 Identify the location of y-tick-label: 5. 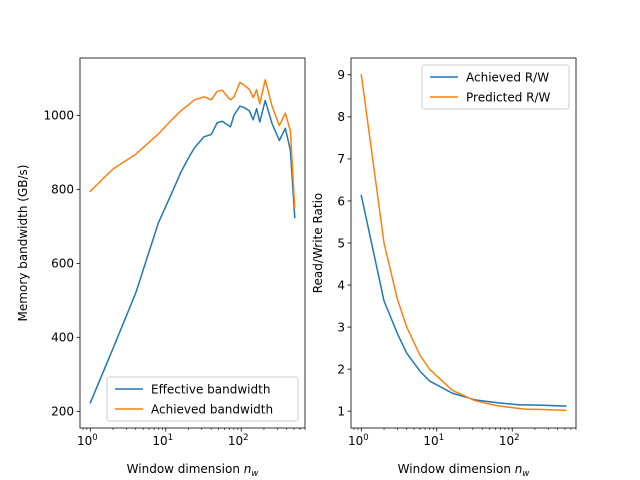
(341, 243).